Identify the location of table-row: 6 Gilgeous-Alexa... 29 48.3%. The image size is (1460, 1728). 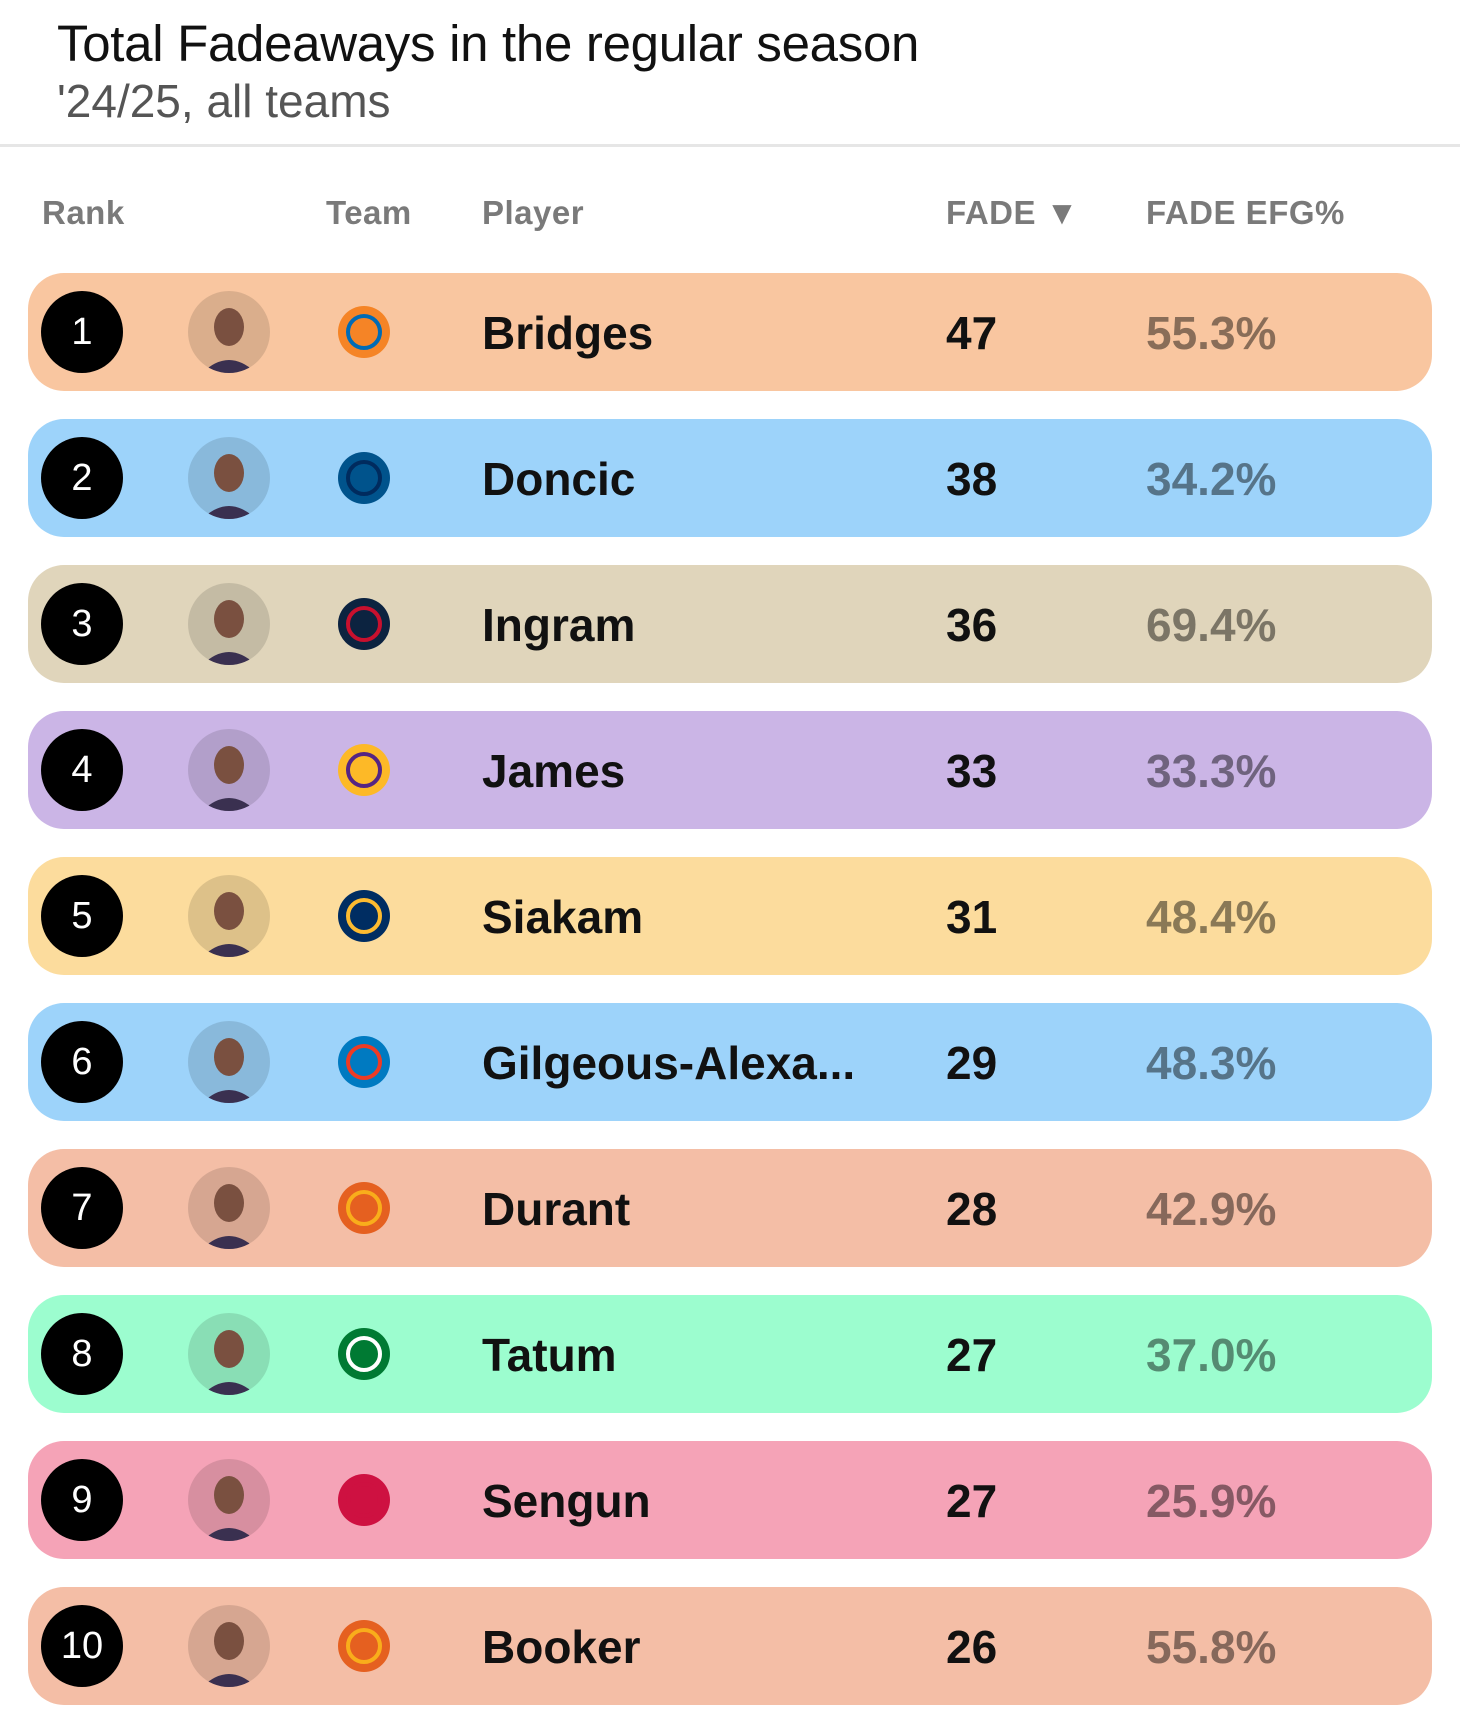
(730, 1062).